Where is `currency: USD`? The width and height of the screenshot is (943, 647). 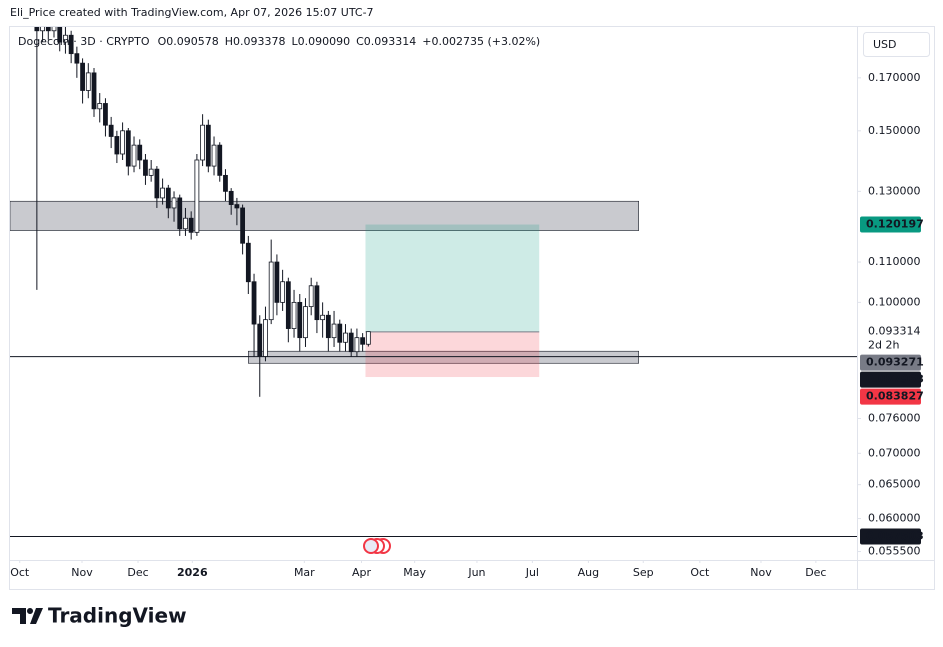
currency: USD is located at coordinates (885, 44).